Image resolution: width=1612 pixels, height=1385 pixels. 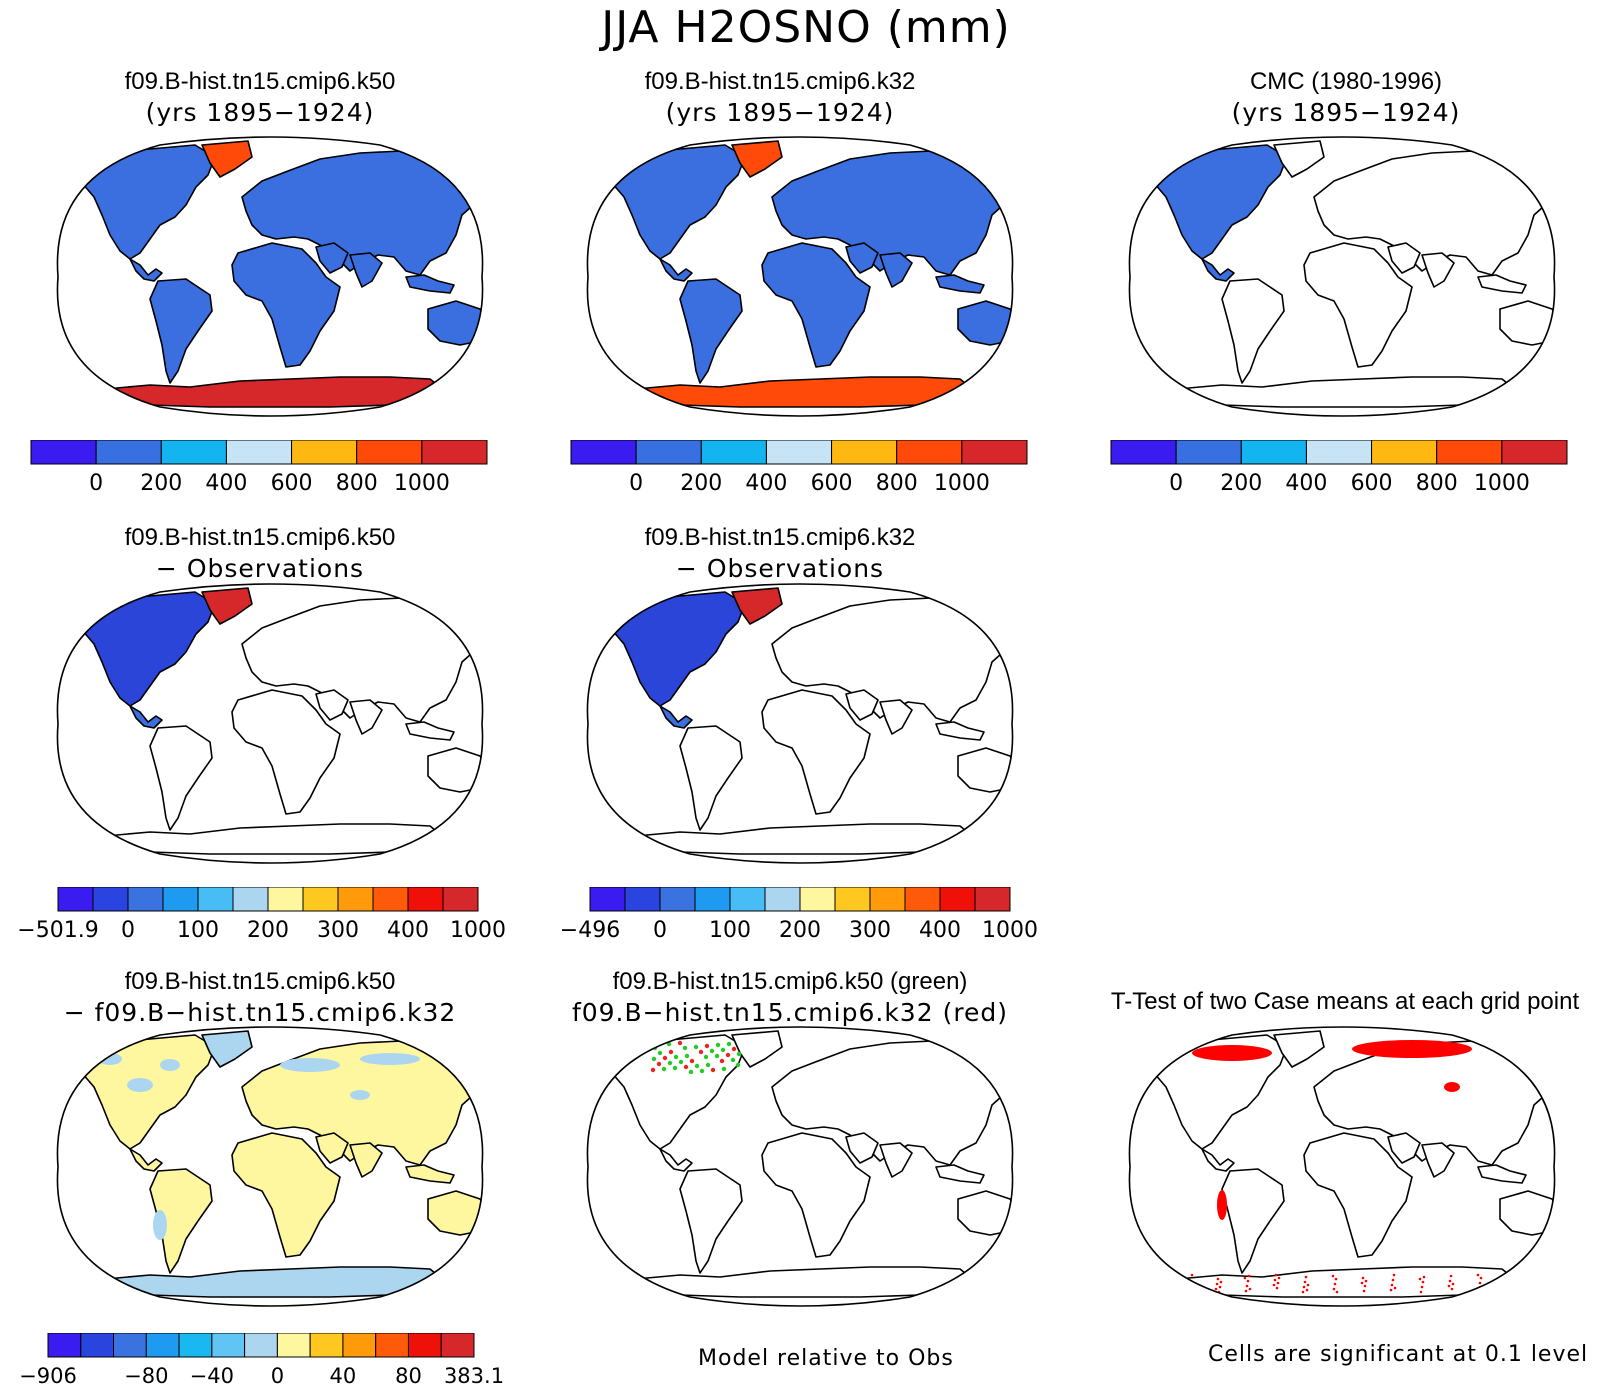 I want to click on figure-title: JJA H2OSNO (mm), so click(x=806, y=27).